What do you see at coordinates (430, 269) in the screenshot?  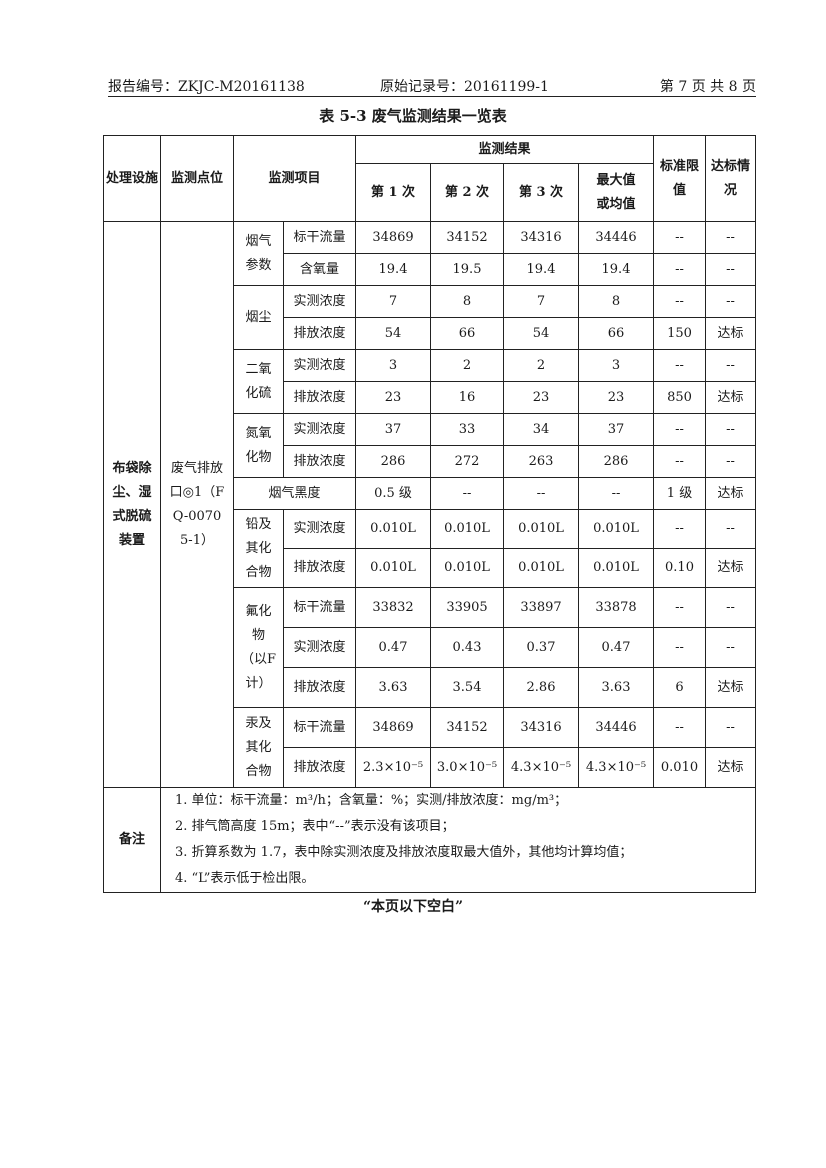 I see `table-row: 含氧量 19.4 19.5 19.4 19.4 -- --` at bounding box center [430, 269].